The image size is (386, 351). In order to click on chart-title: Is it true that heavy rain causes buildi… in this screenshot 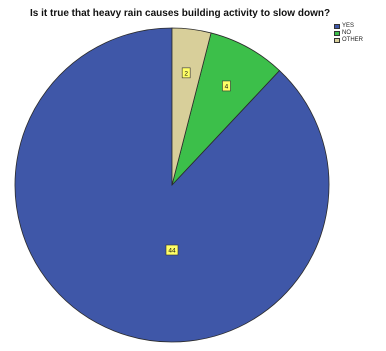, I will do `click(180, 13)`.